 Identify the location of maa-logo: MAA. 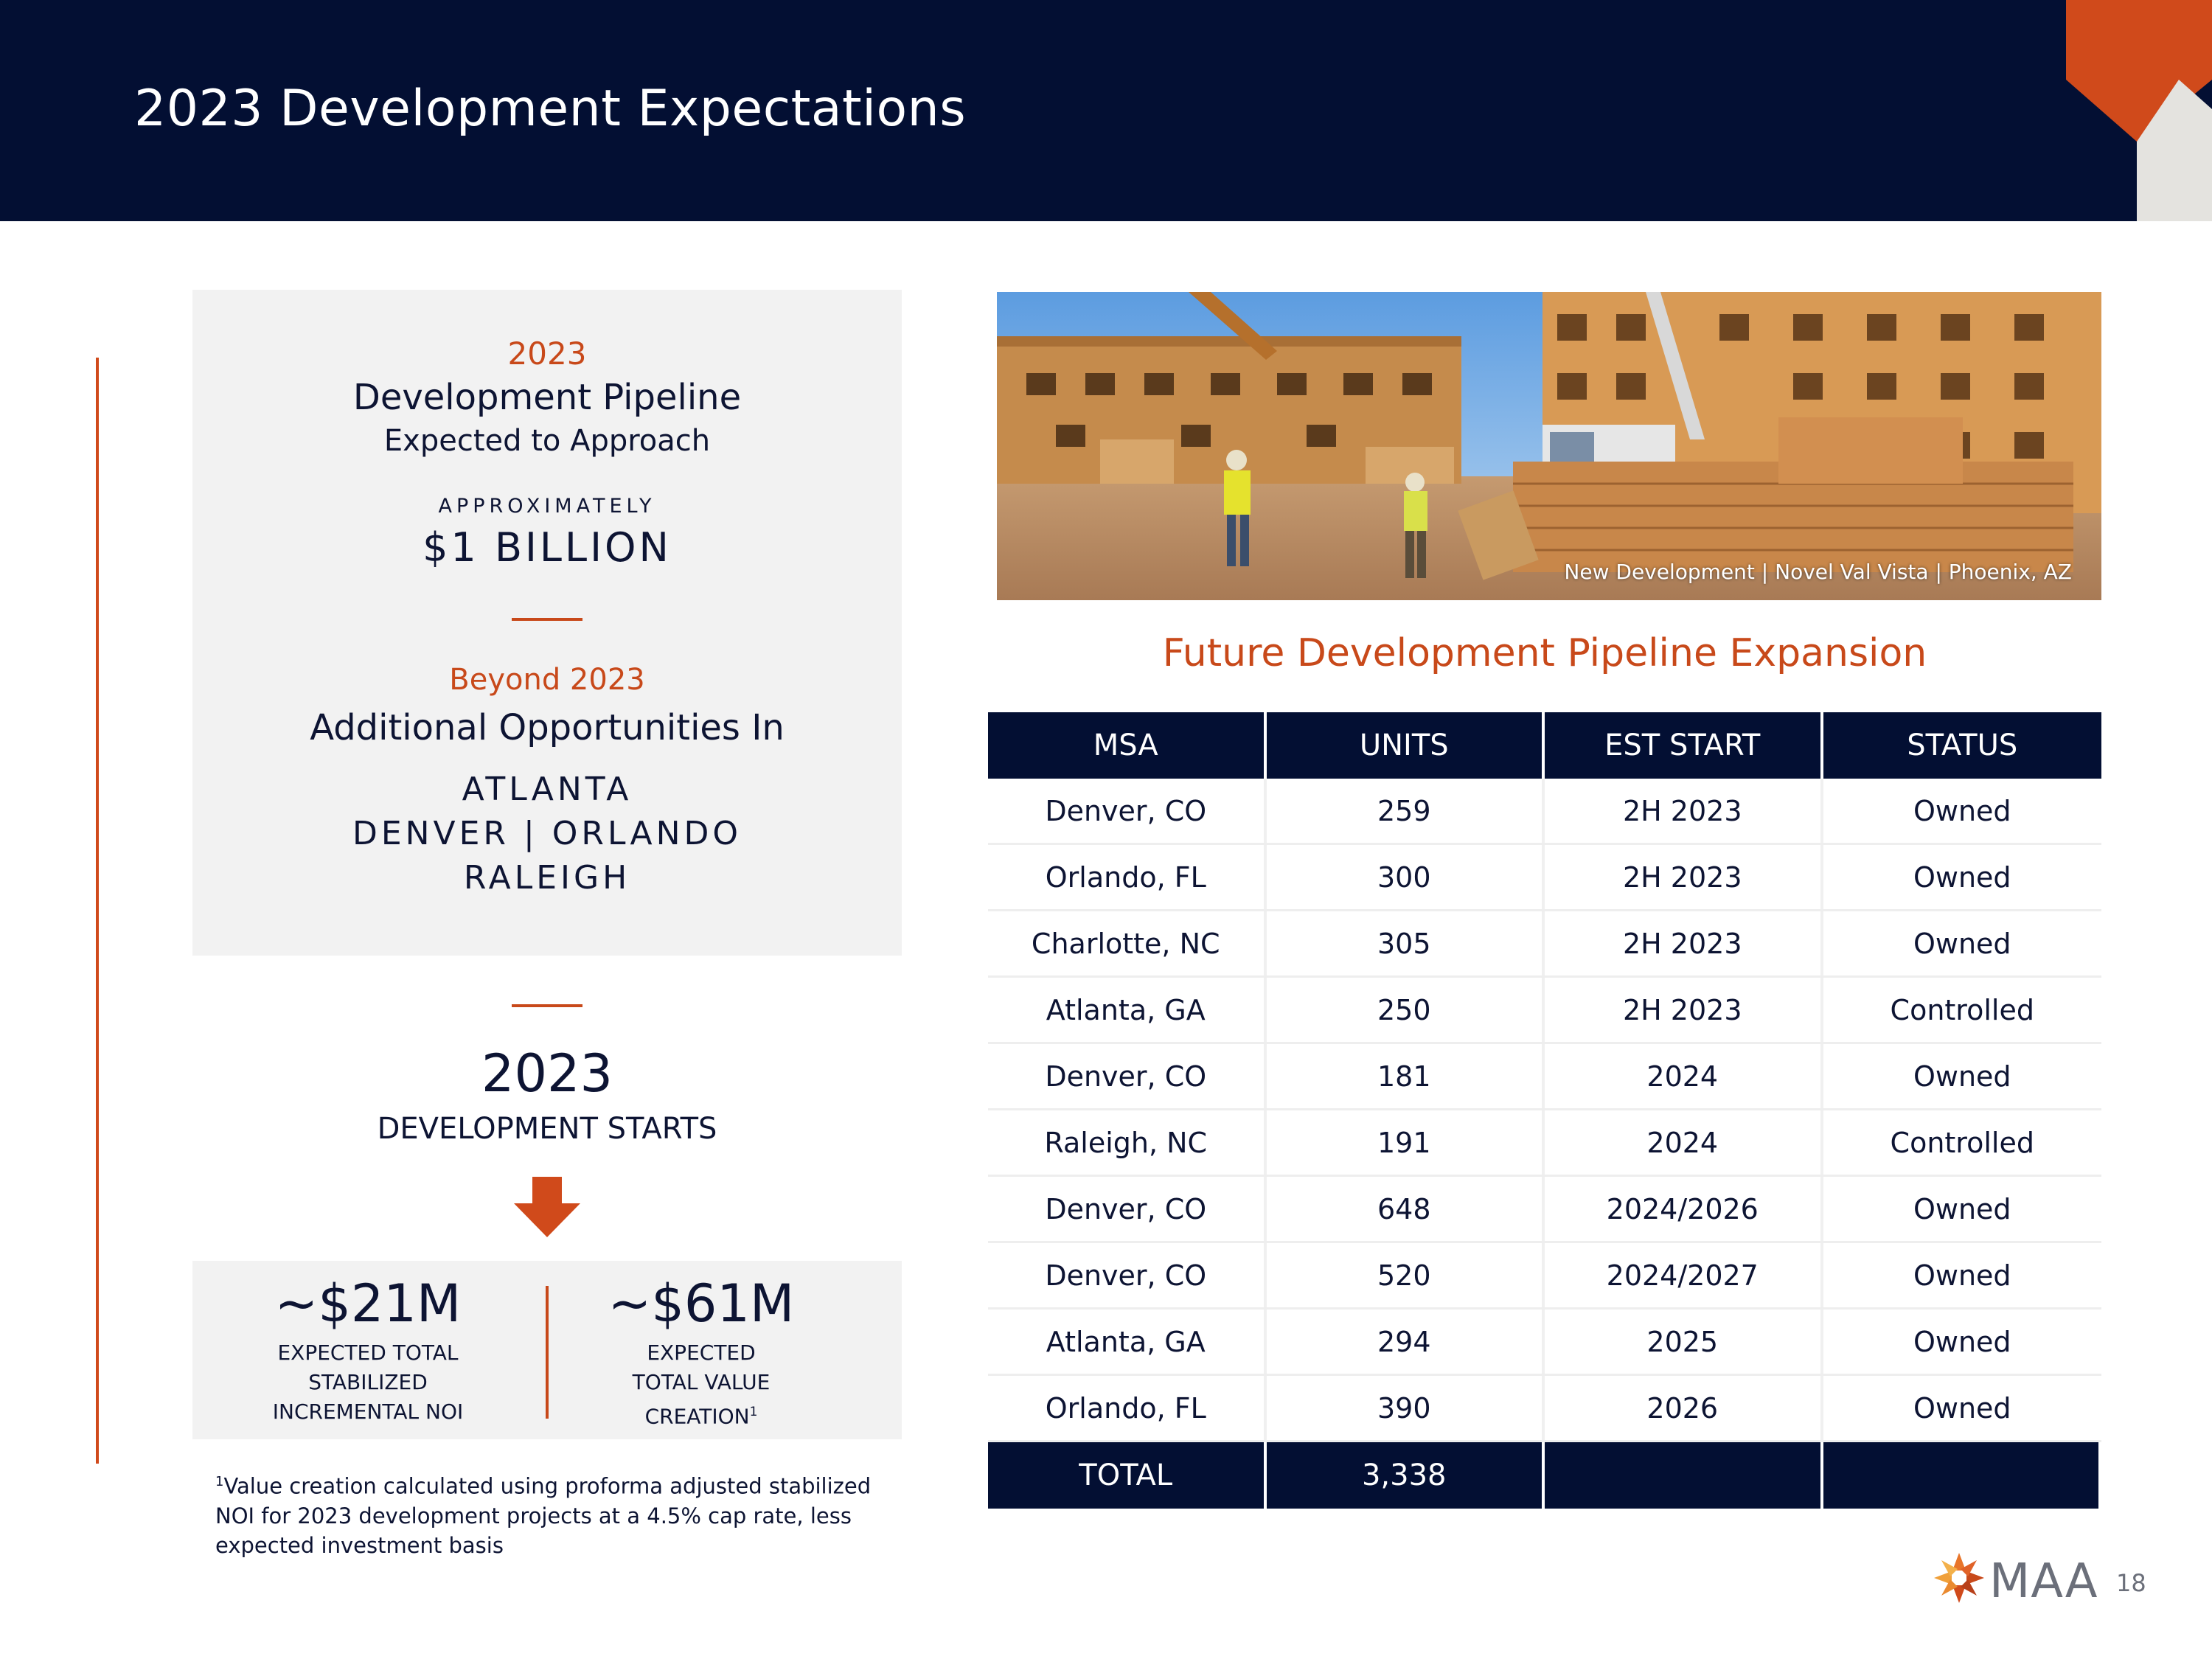
(2015, 1580).